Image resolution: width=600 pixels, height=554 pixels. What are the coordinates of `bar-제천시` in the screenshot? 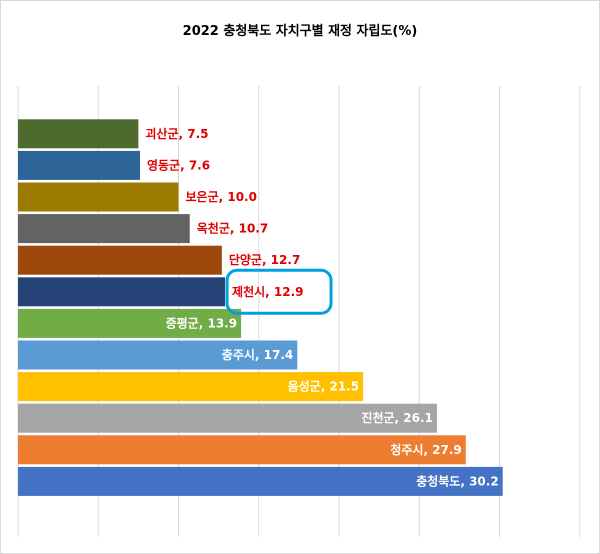 It's located at (122, 292).